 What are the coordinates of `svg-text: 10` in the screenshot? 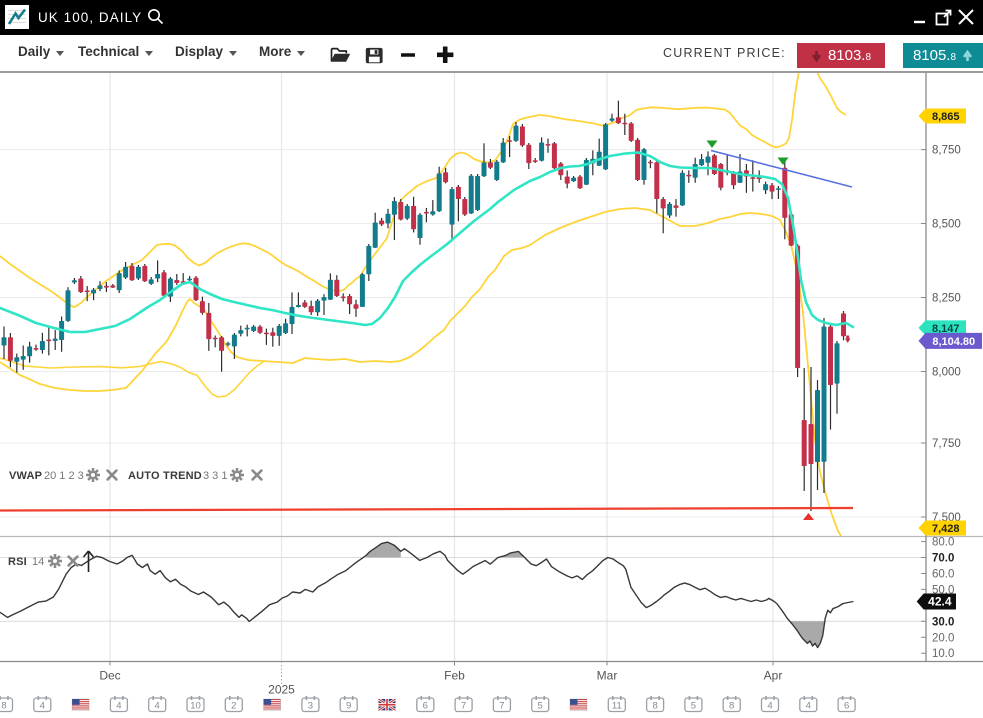 It's located at (195, 706).